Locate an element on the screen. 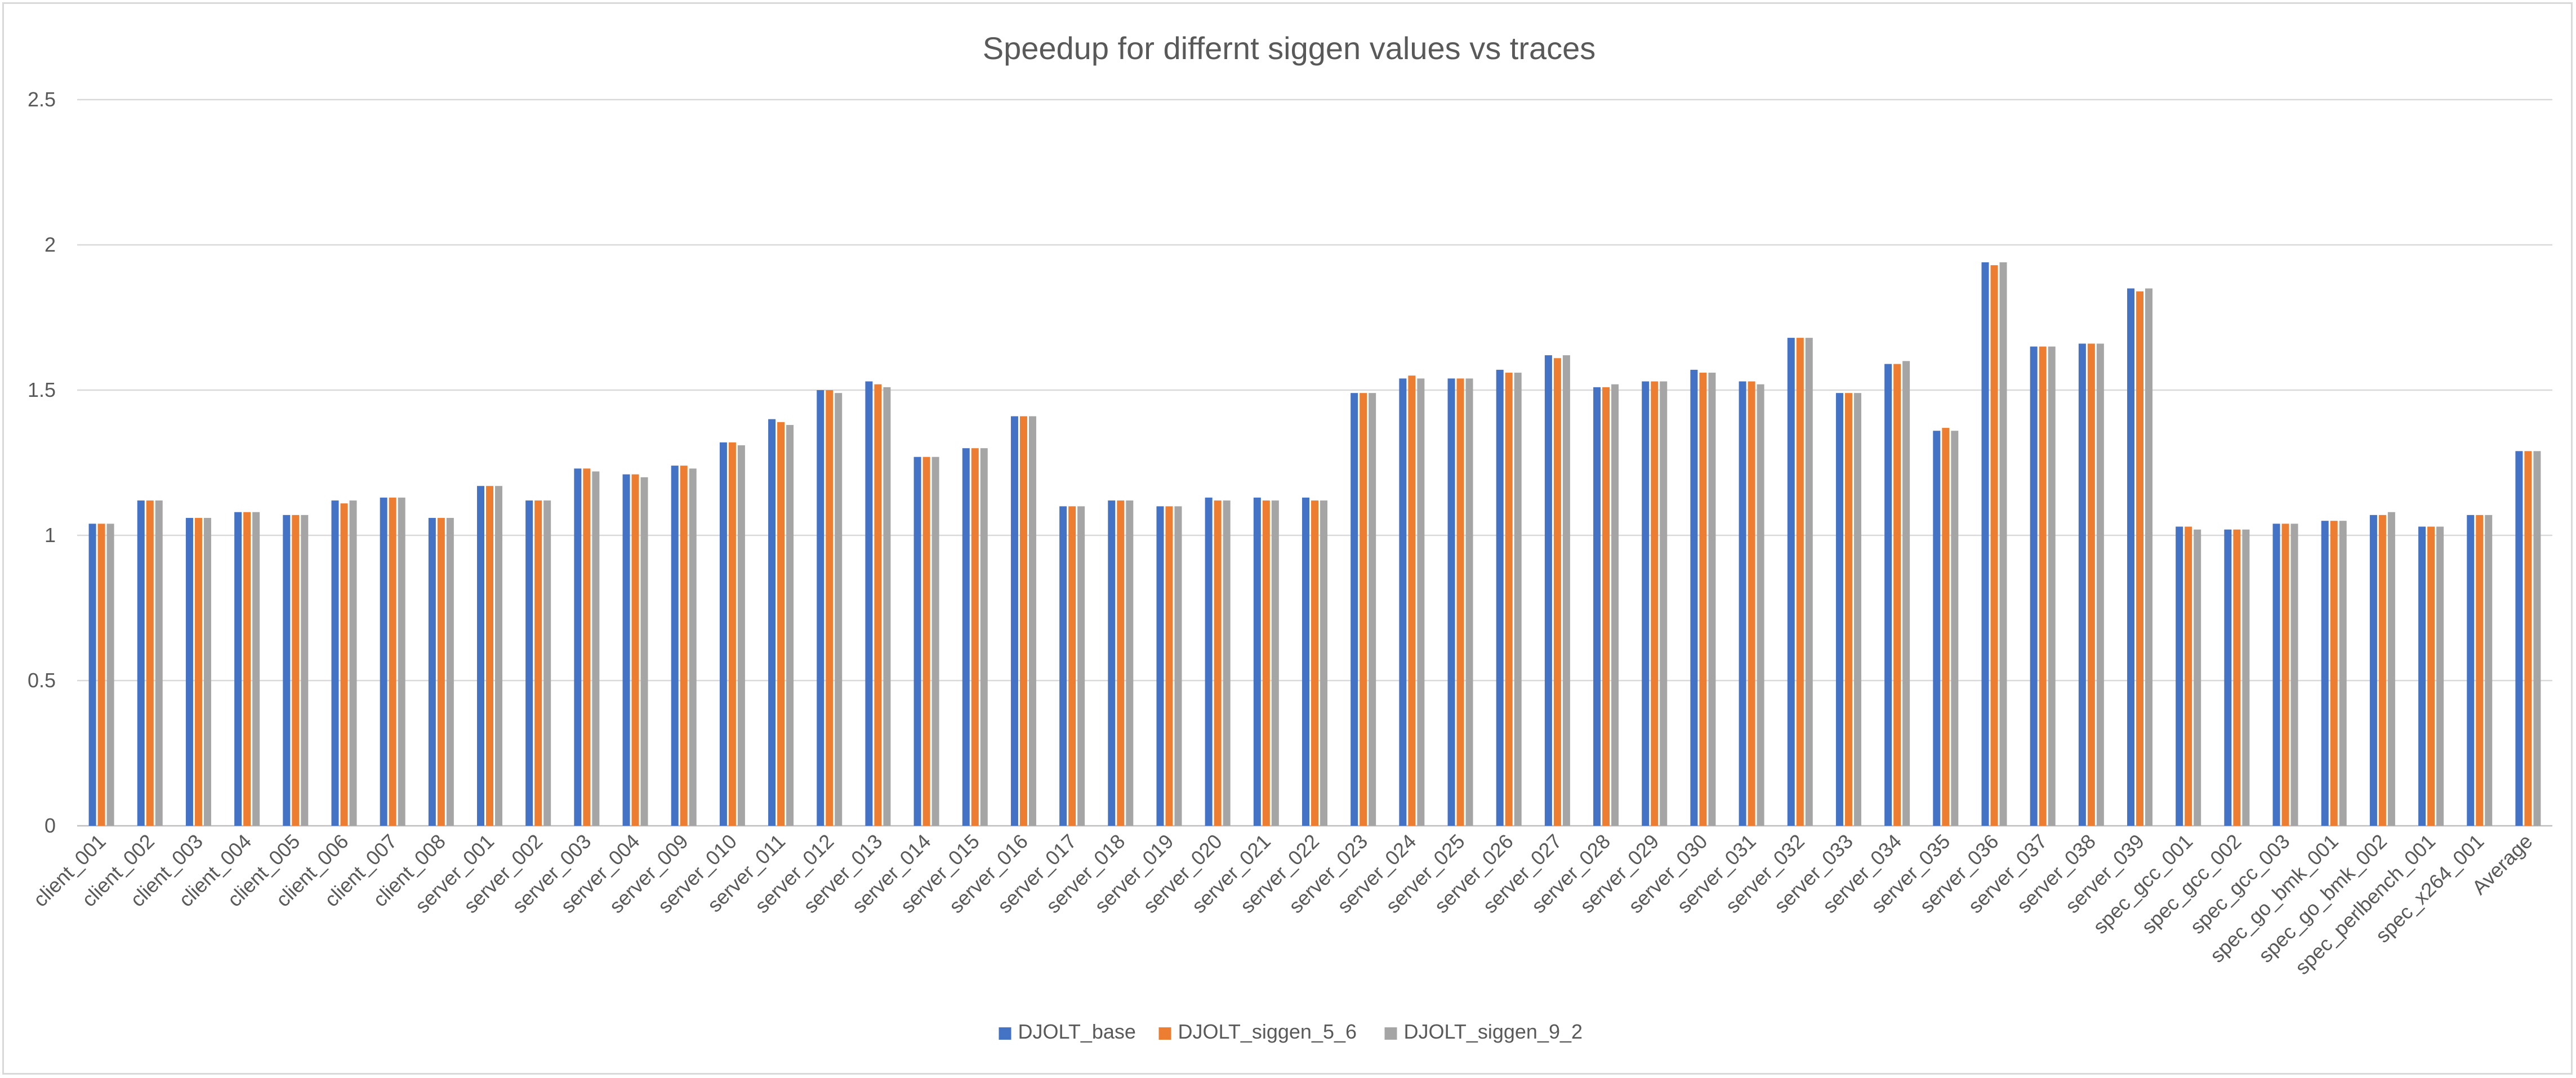 This screenshot has height=1078, width=2576. y-tick-label: 0 is located at coordinates (50, 825).